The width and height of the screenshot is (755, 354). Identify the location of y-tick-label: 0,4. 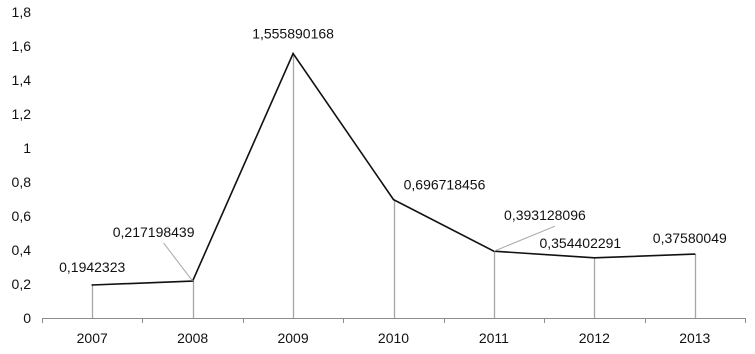
(22, 250).